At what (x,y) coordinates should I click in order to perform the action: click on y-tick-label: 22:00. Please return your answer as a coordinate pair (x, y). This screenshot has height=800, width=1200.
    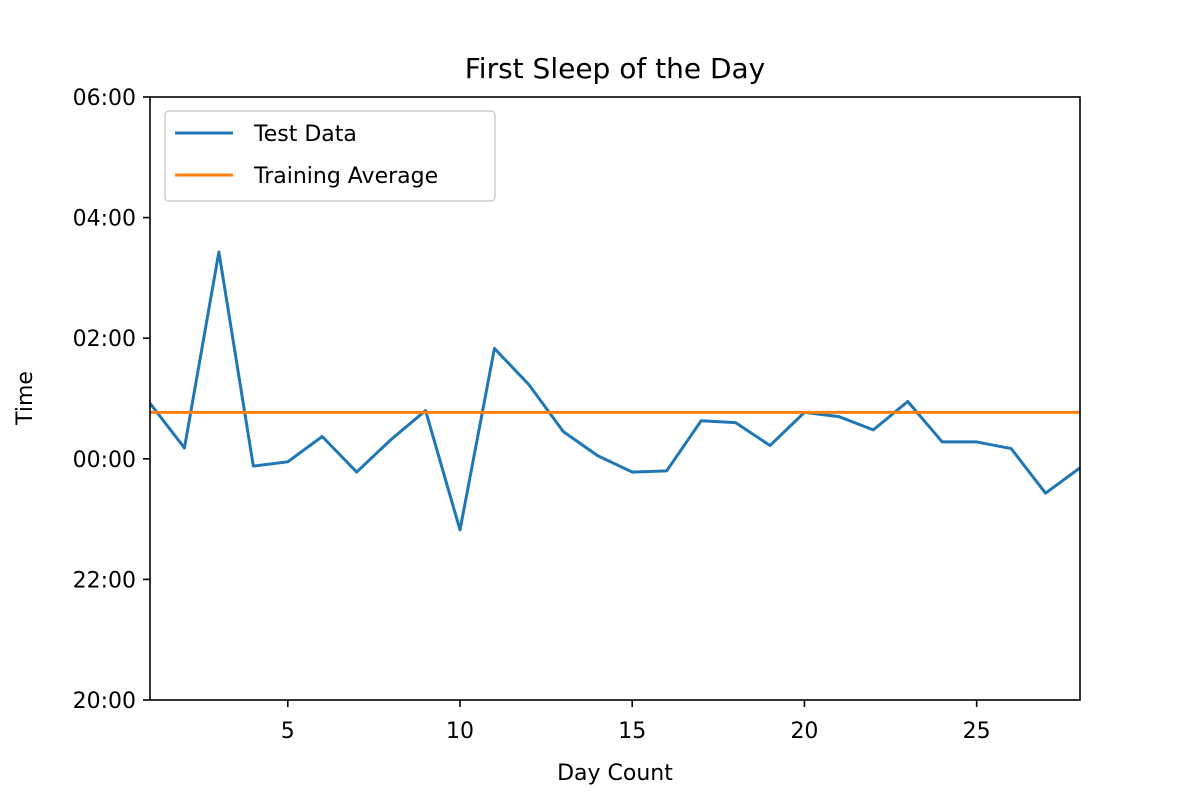
    Looking at the image, I should click on (104, 580).